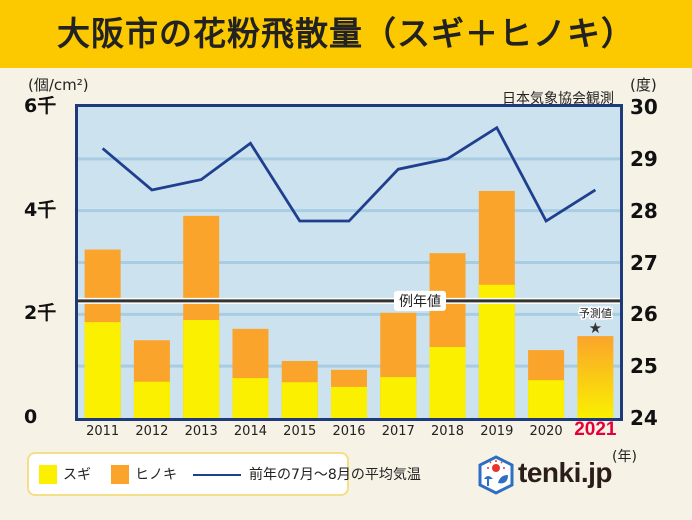 This screenshot has width=692, height=520. Describe the element at coordinates (644, 314) in the screenshot. I see `right-axis-tick-label: 26` at that location.